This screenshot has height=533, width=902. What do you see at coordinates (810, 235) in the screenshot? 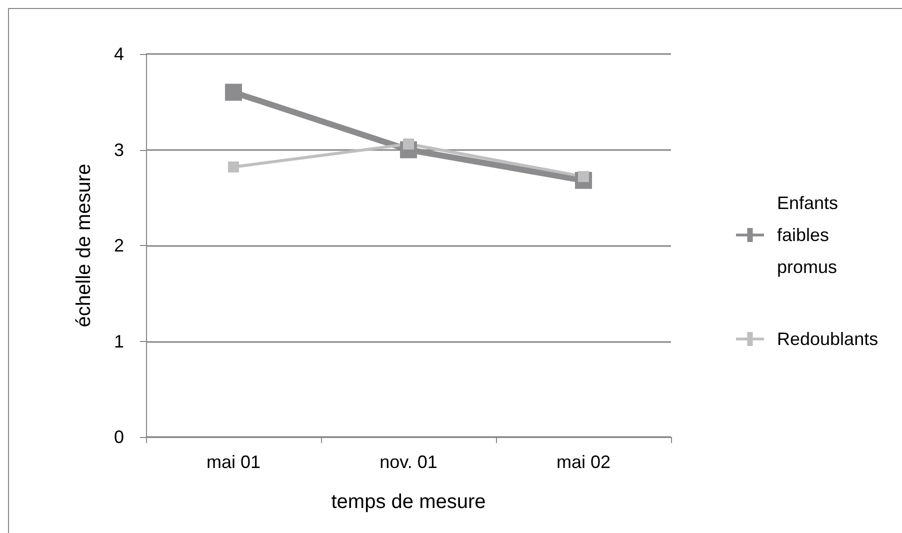
I see `legend-label: Enfants faibles promus` at bounding box center [810, 235].